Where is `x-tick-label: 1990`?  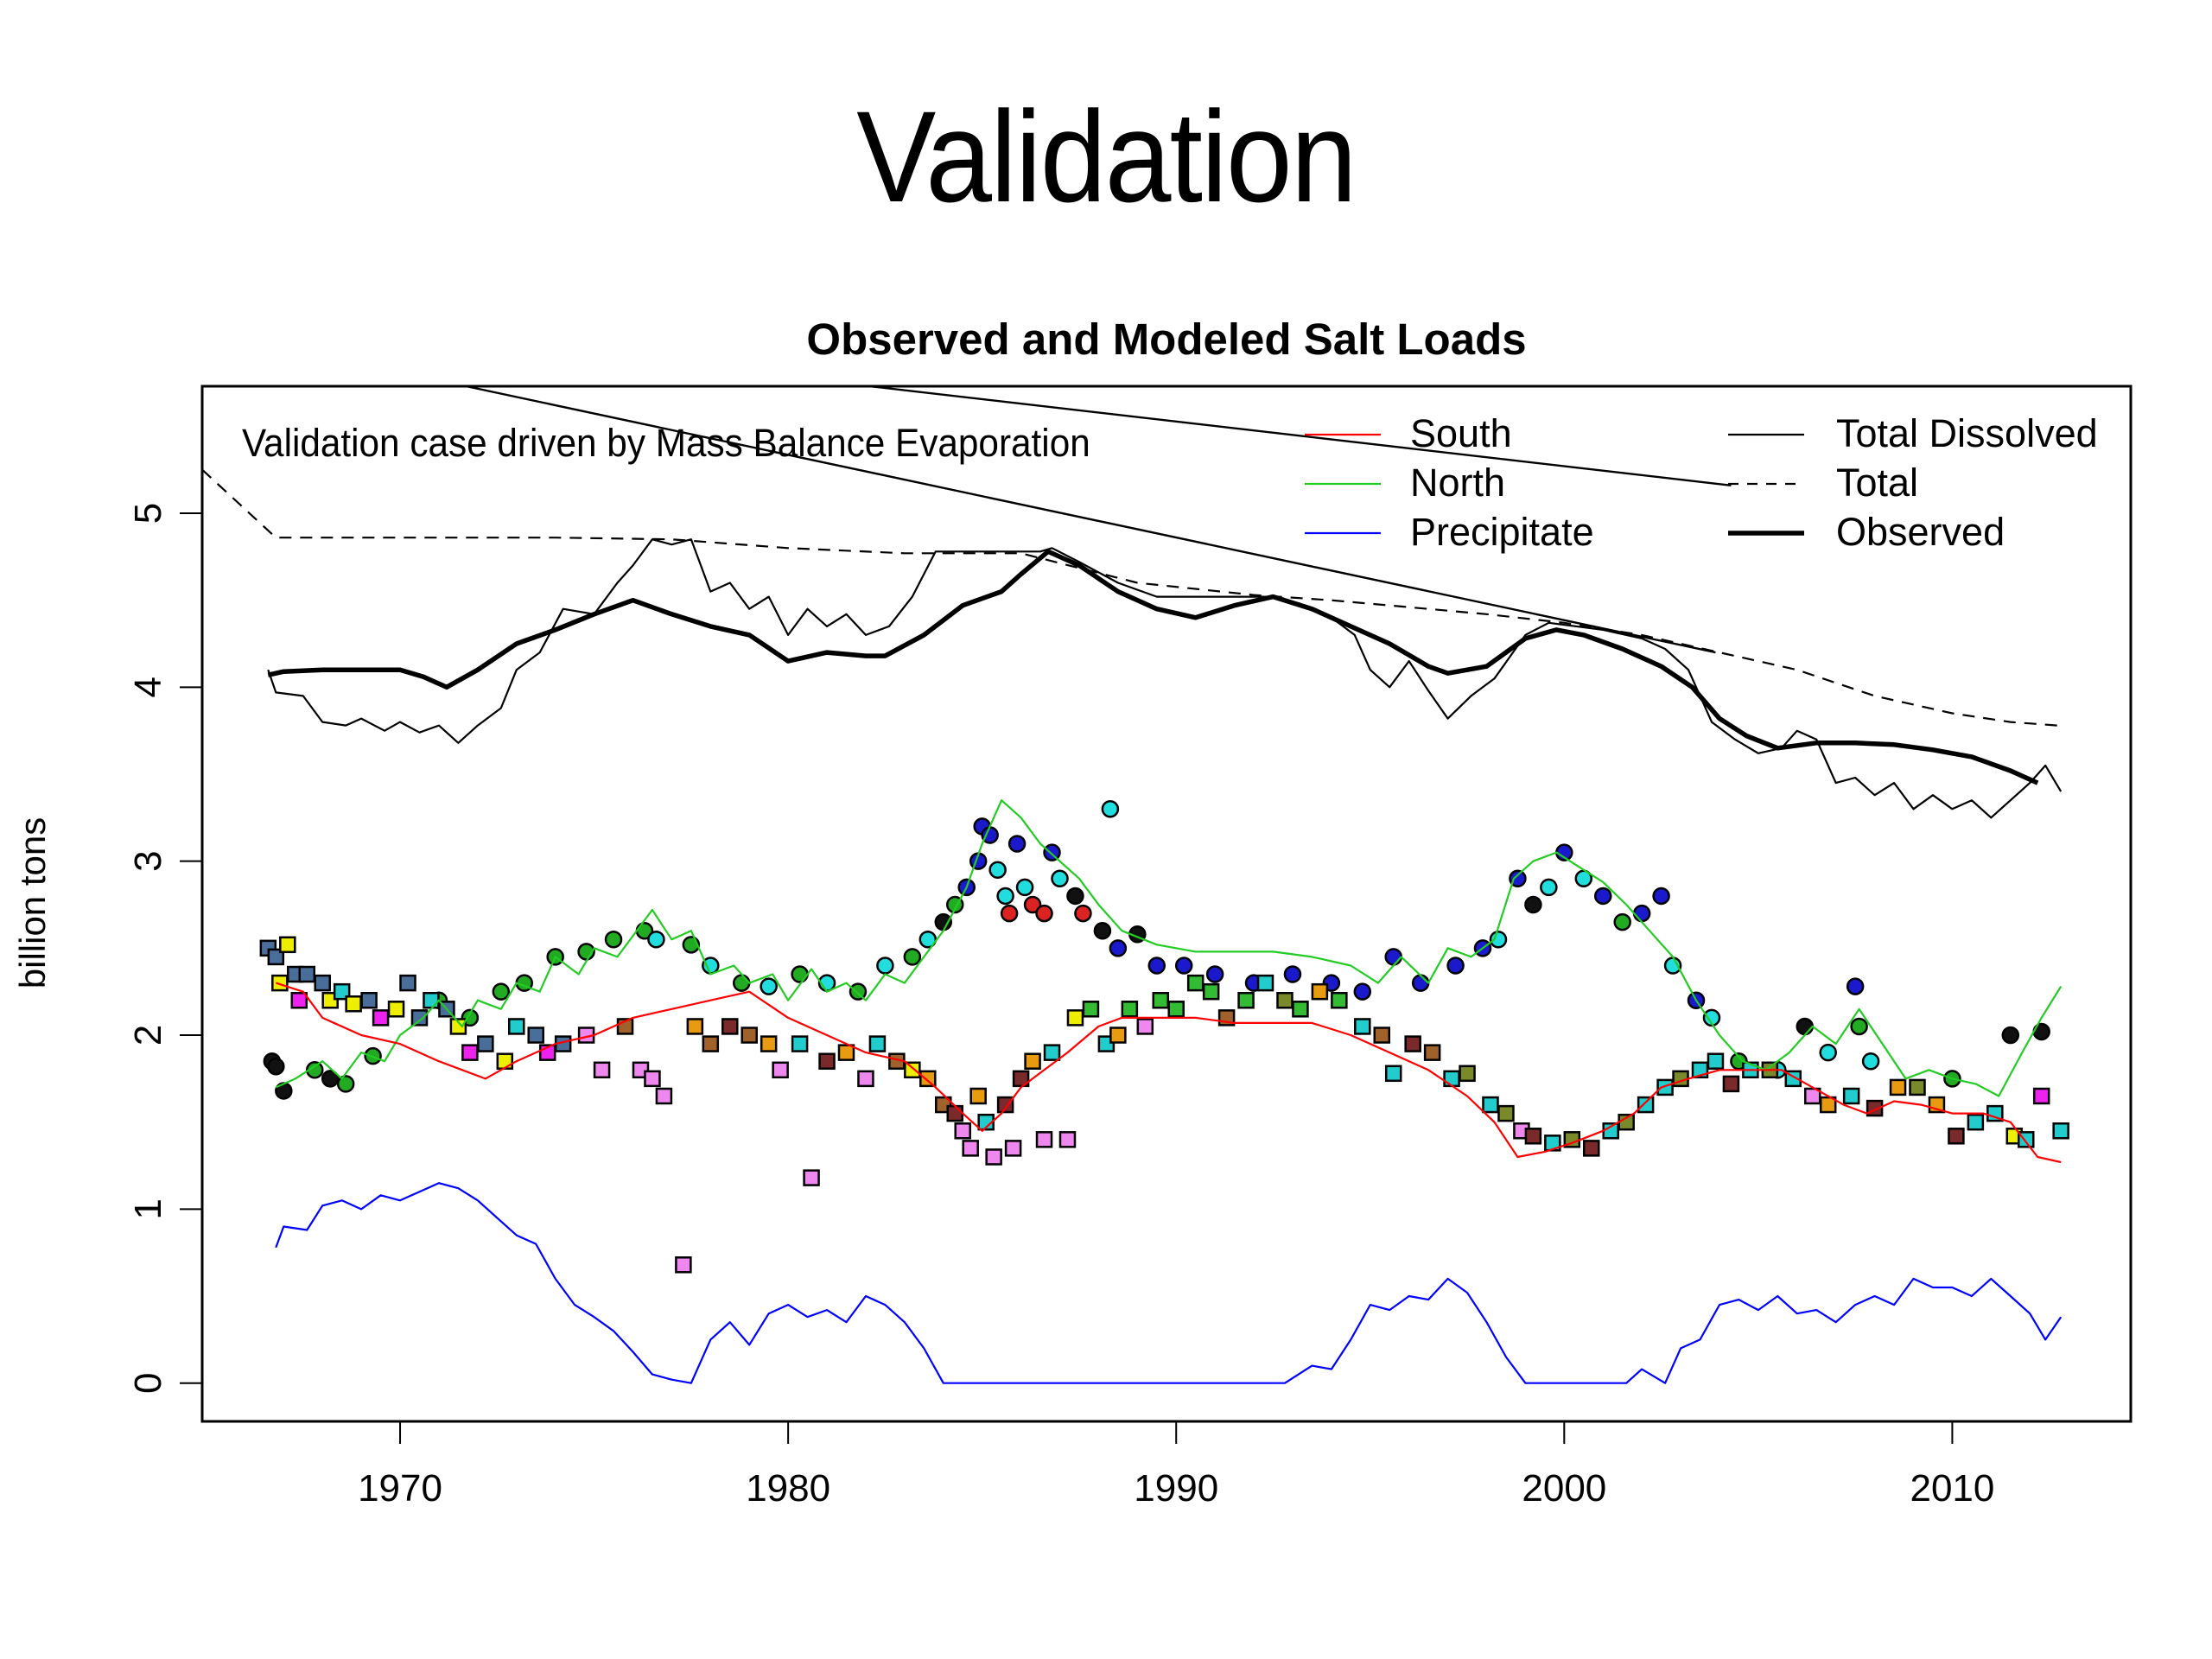
x-tick-label: 1990 is located at coordinates (1176, 1488).